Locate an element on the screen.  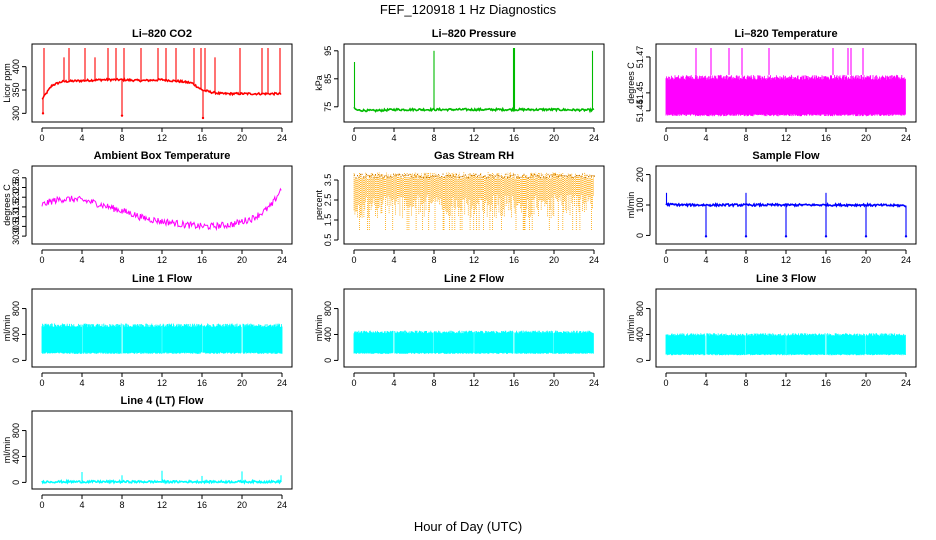
y-tick-label: 32.5 is located at coordinates (16, 188).